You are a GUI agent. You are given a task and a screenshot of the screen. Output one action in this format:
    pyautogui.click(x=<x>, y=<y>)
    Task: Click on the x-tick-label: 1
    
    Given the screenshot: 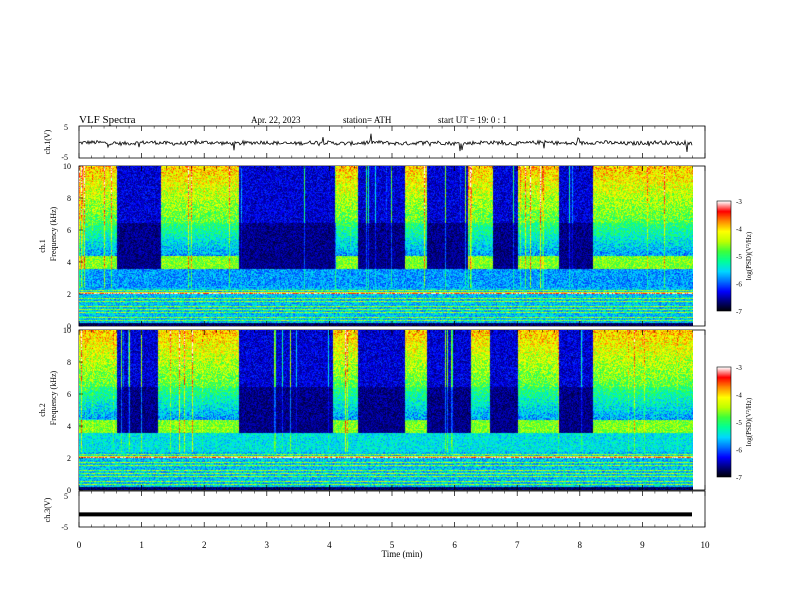 What is the action you would take?
    pyautogui.click(x=141, y=545)
    